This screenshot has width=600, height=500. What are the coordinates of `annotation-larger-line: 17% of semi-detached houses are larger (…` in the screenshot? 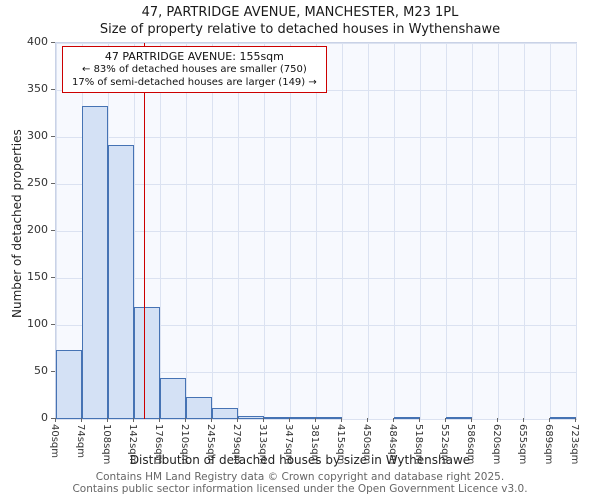 It's located at (194, 82).